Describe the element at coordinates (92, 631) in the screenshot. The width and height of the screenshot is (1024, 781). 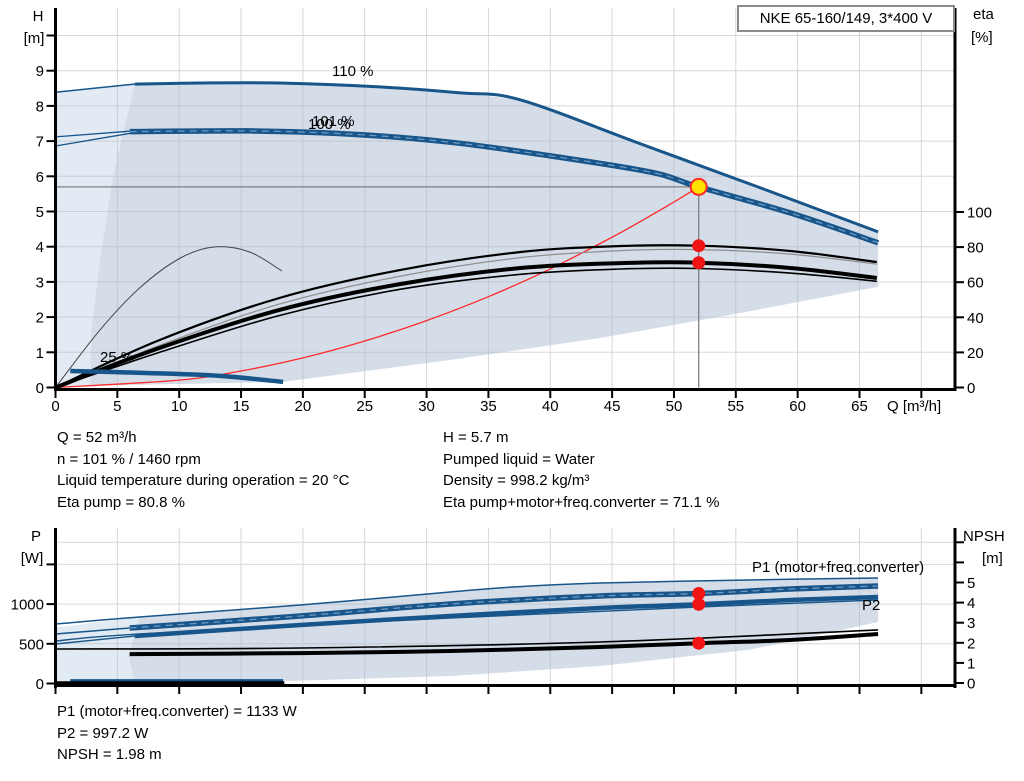
I see `p1-leadin-curve` at that location.